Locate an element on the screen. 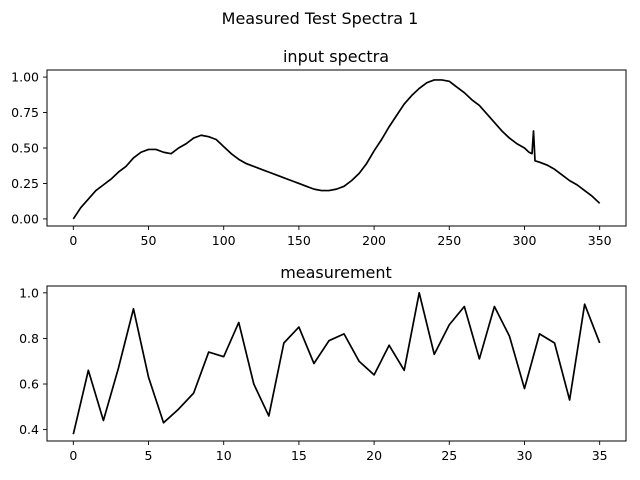  measurement-ytick-label: 1.0 is located at coordinates (29, 292).